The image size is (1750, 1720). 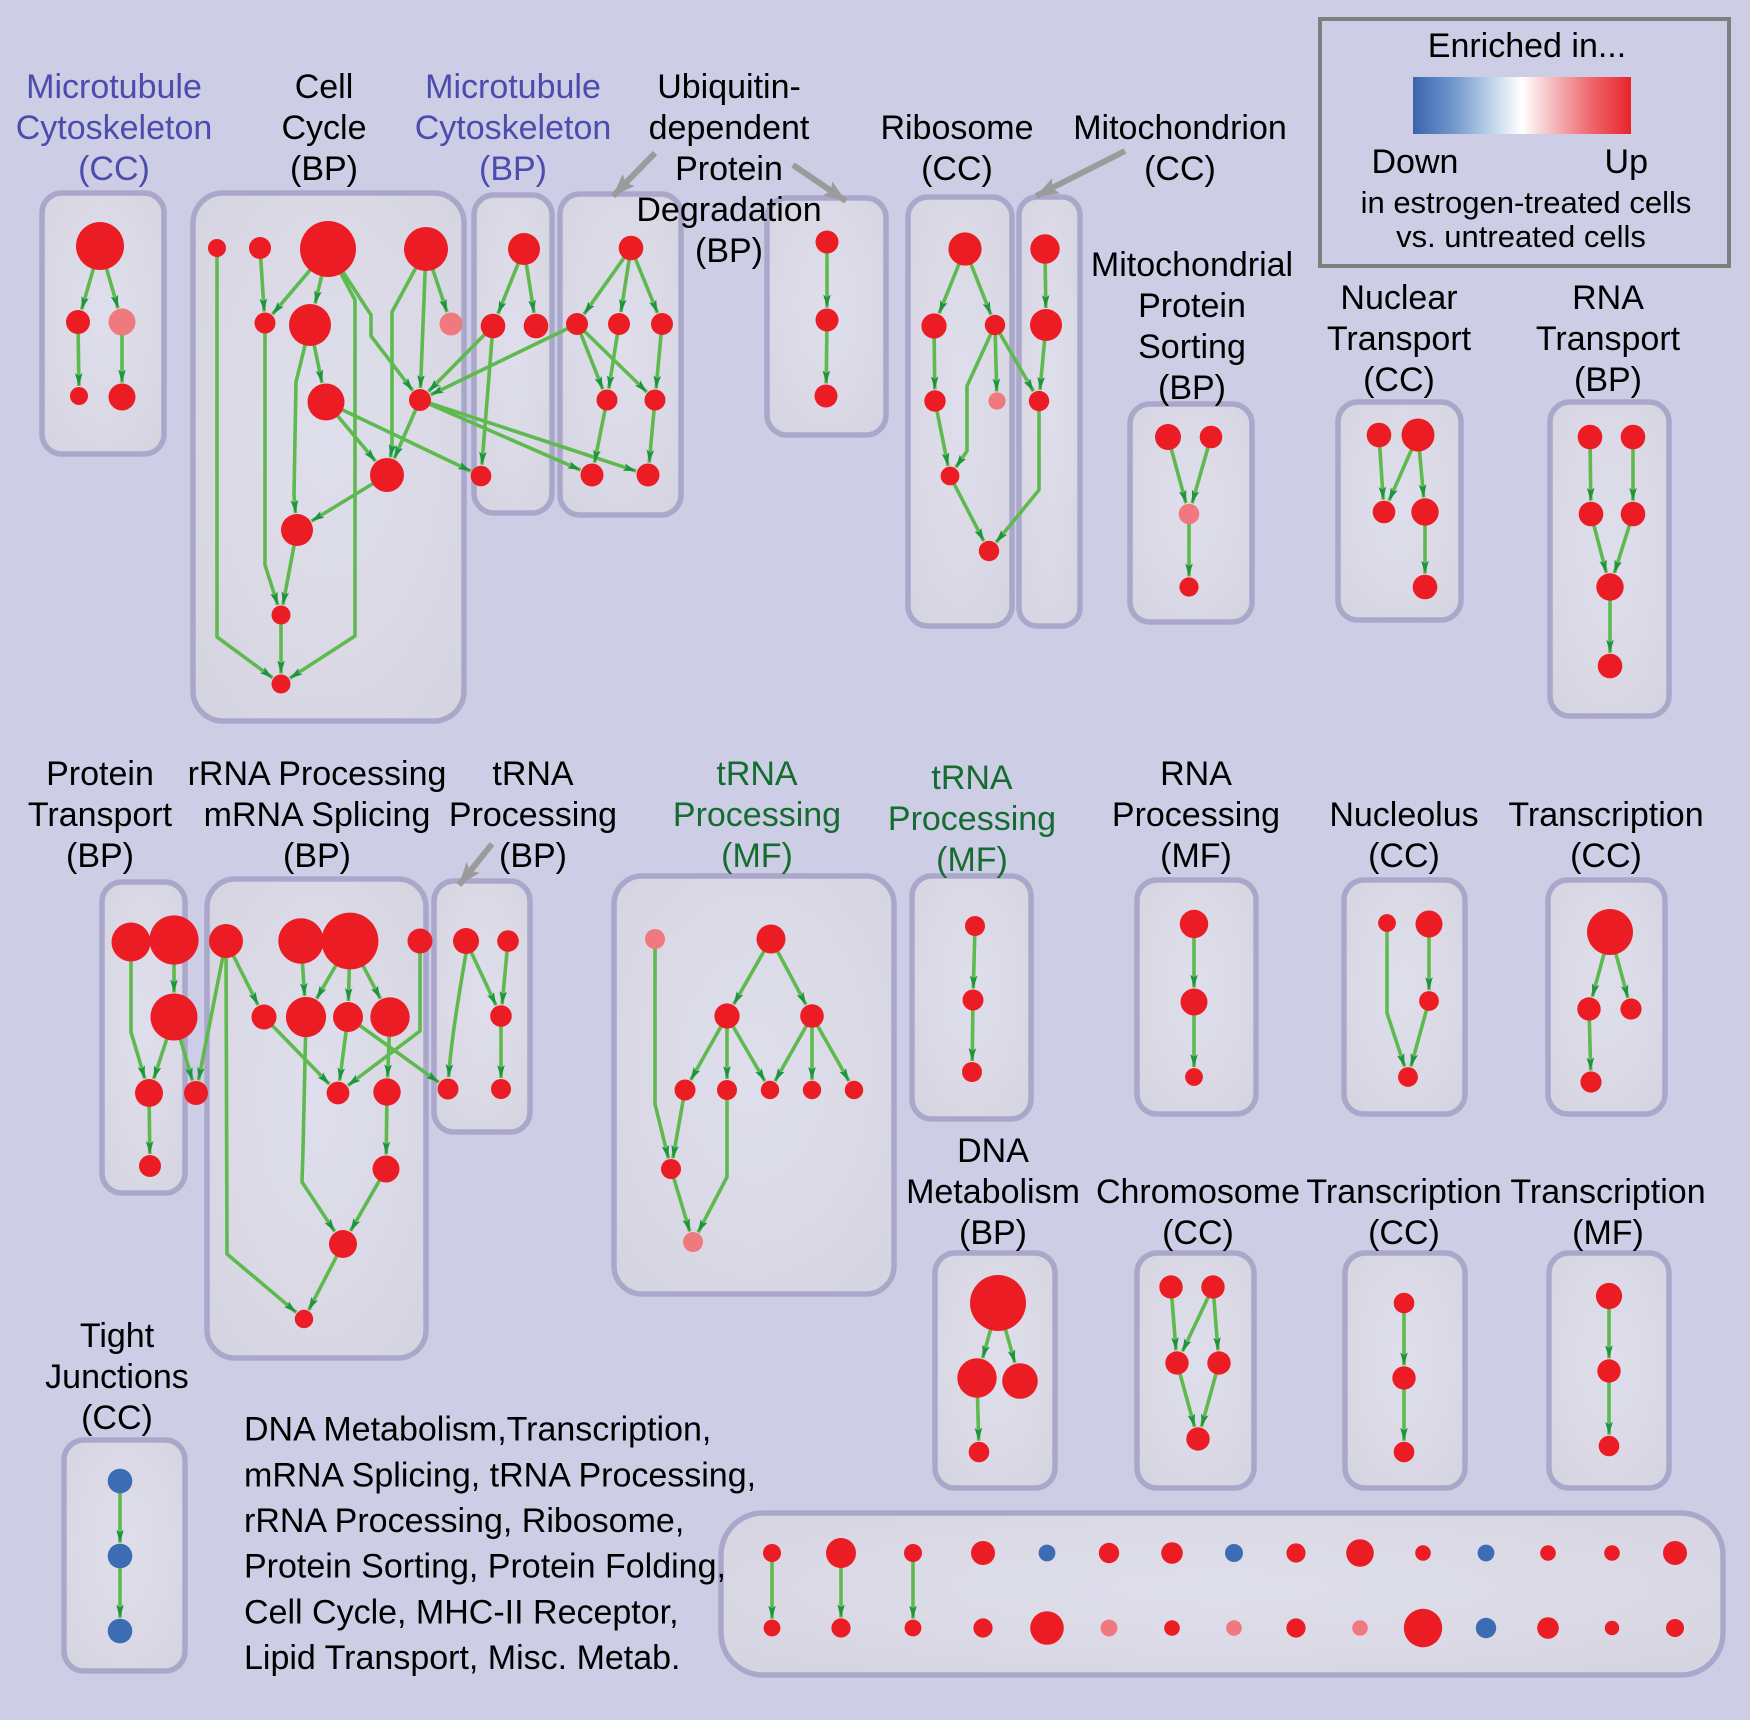 I want to click on svg-text: mRNA Splicing, so click(x=317, y=815).